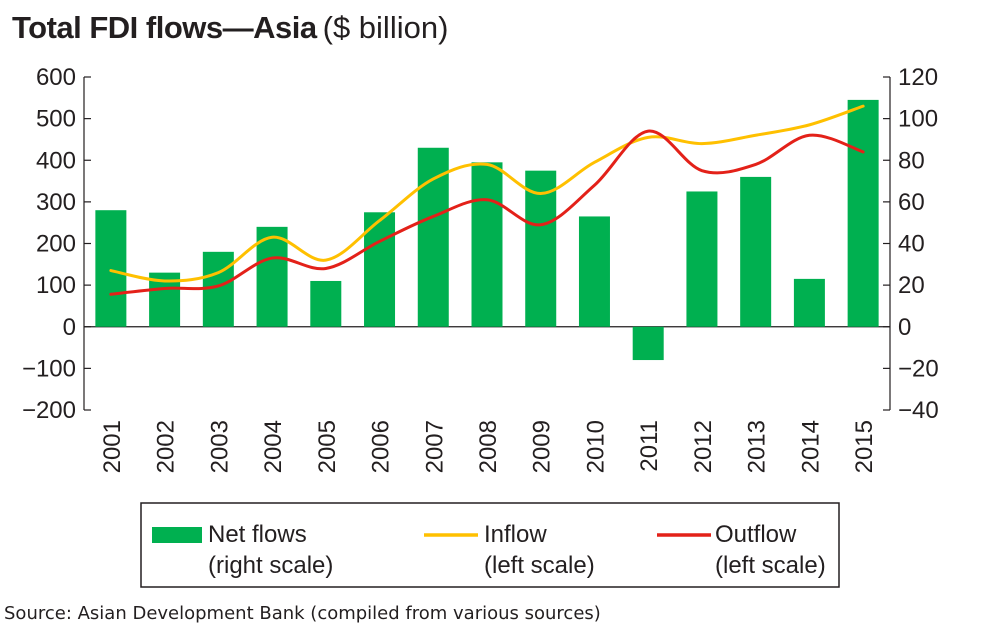 The width and height of the screenshot is (986, 639). Describe the element at coordinates (381, 446) in the screenshot. I see `x-tick-label-2006: 2006` at that location.